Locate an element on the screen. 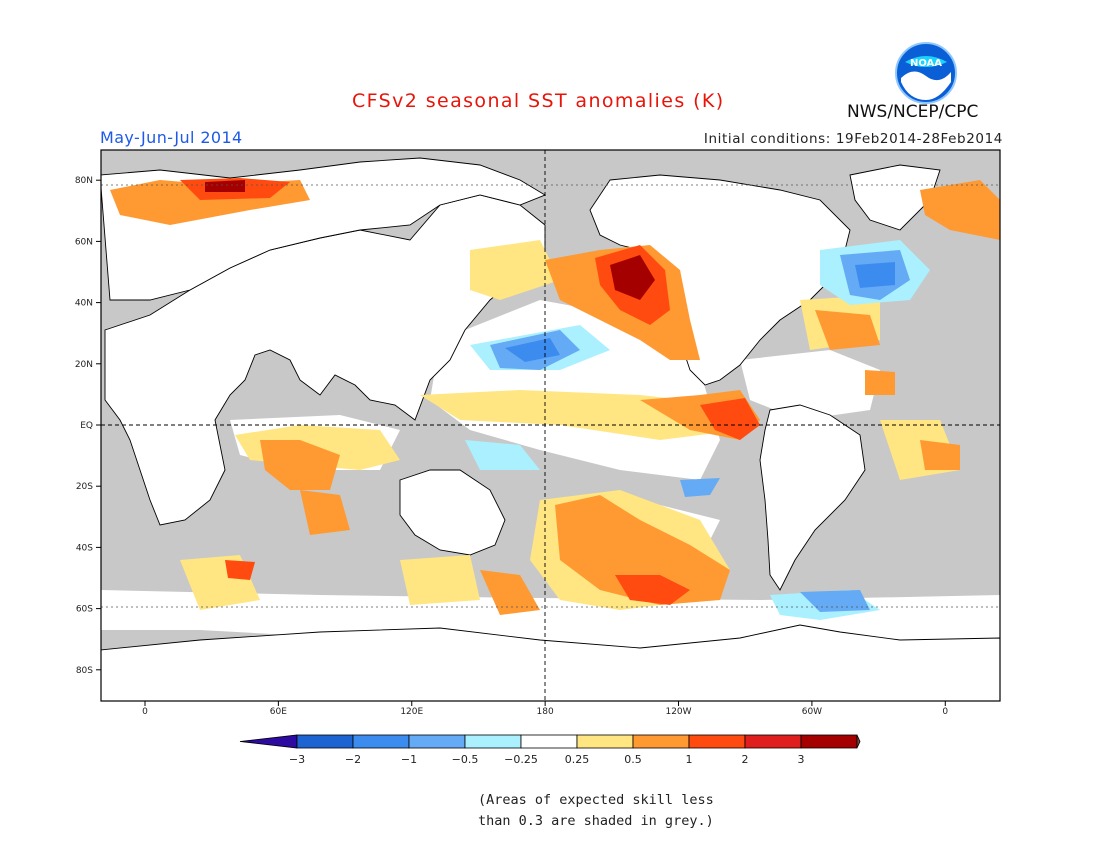 The image size is (1100, 850). colorbar-labels: −3 −2 −1 −0.5 −0.25 0.25 0.5 1 2 3 is located at coordinates (547, 759).